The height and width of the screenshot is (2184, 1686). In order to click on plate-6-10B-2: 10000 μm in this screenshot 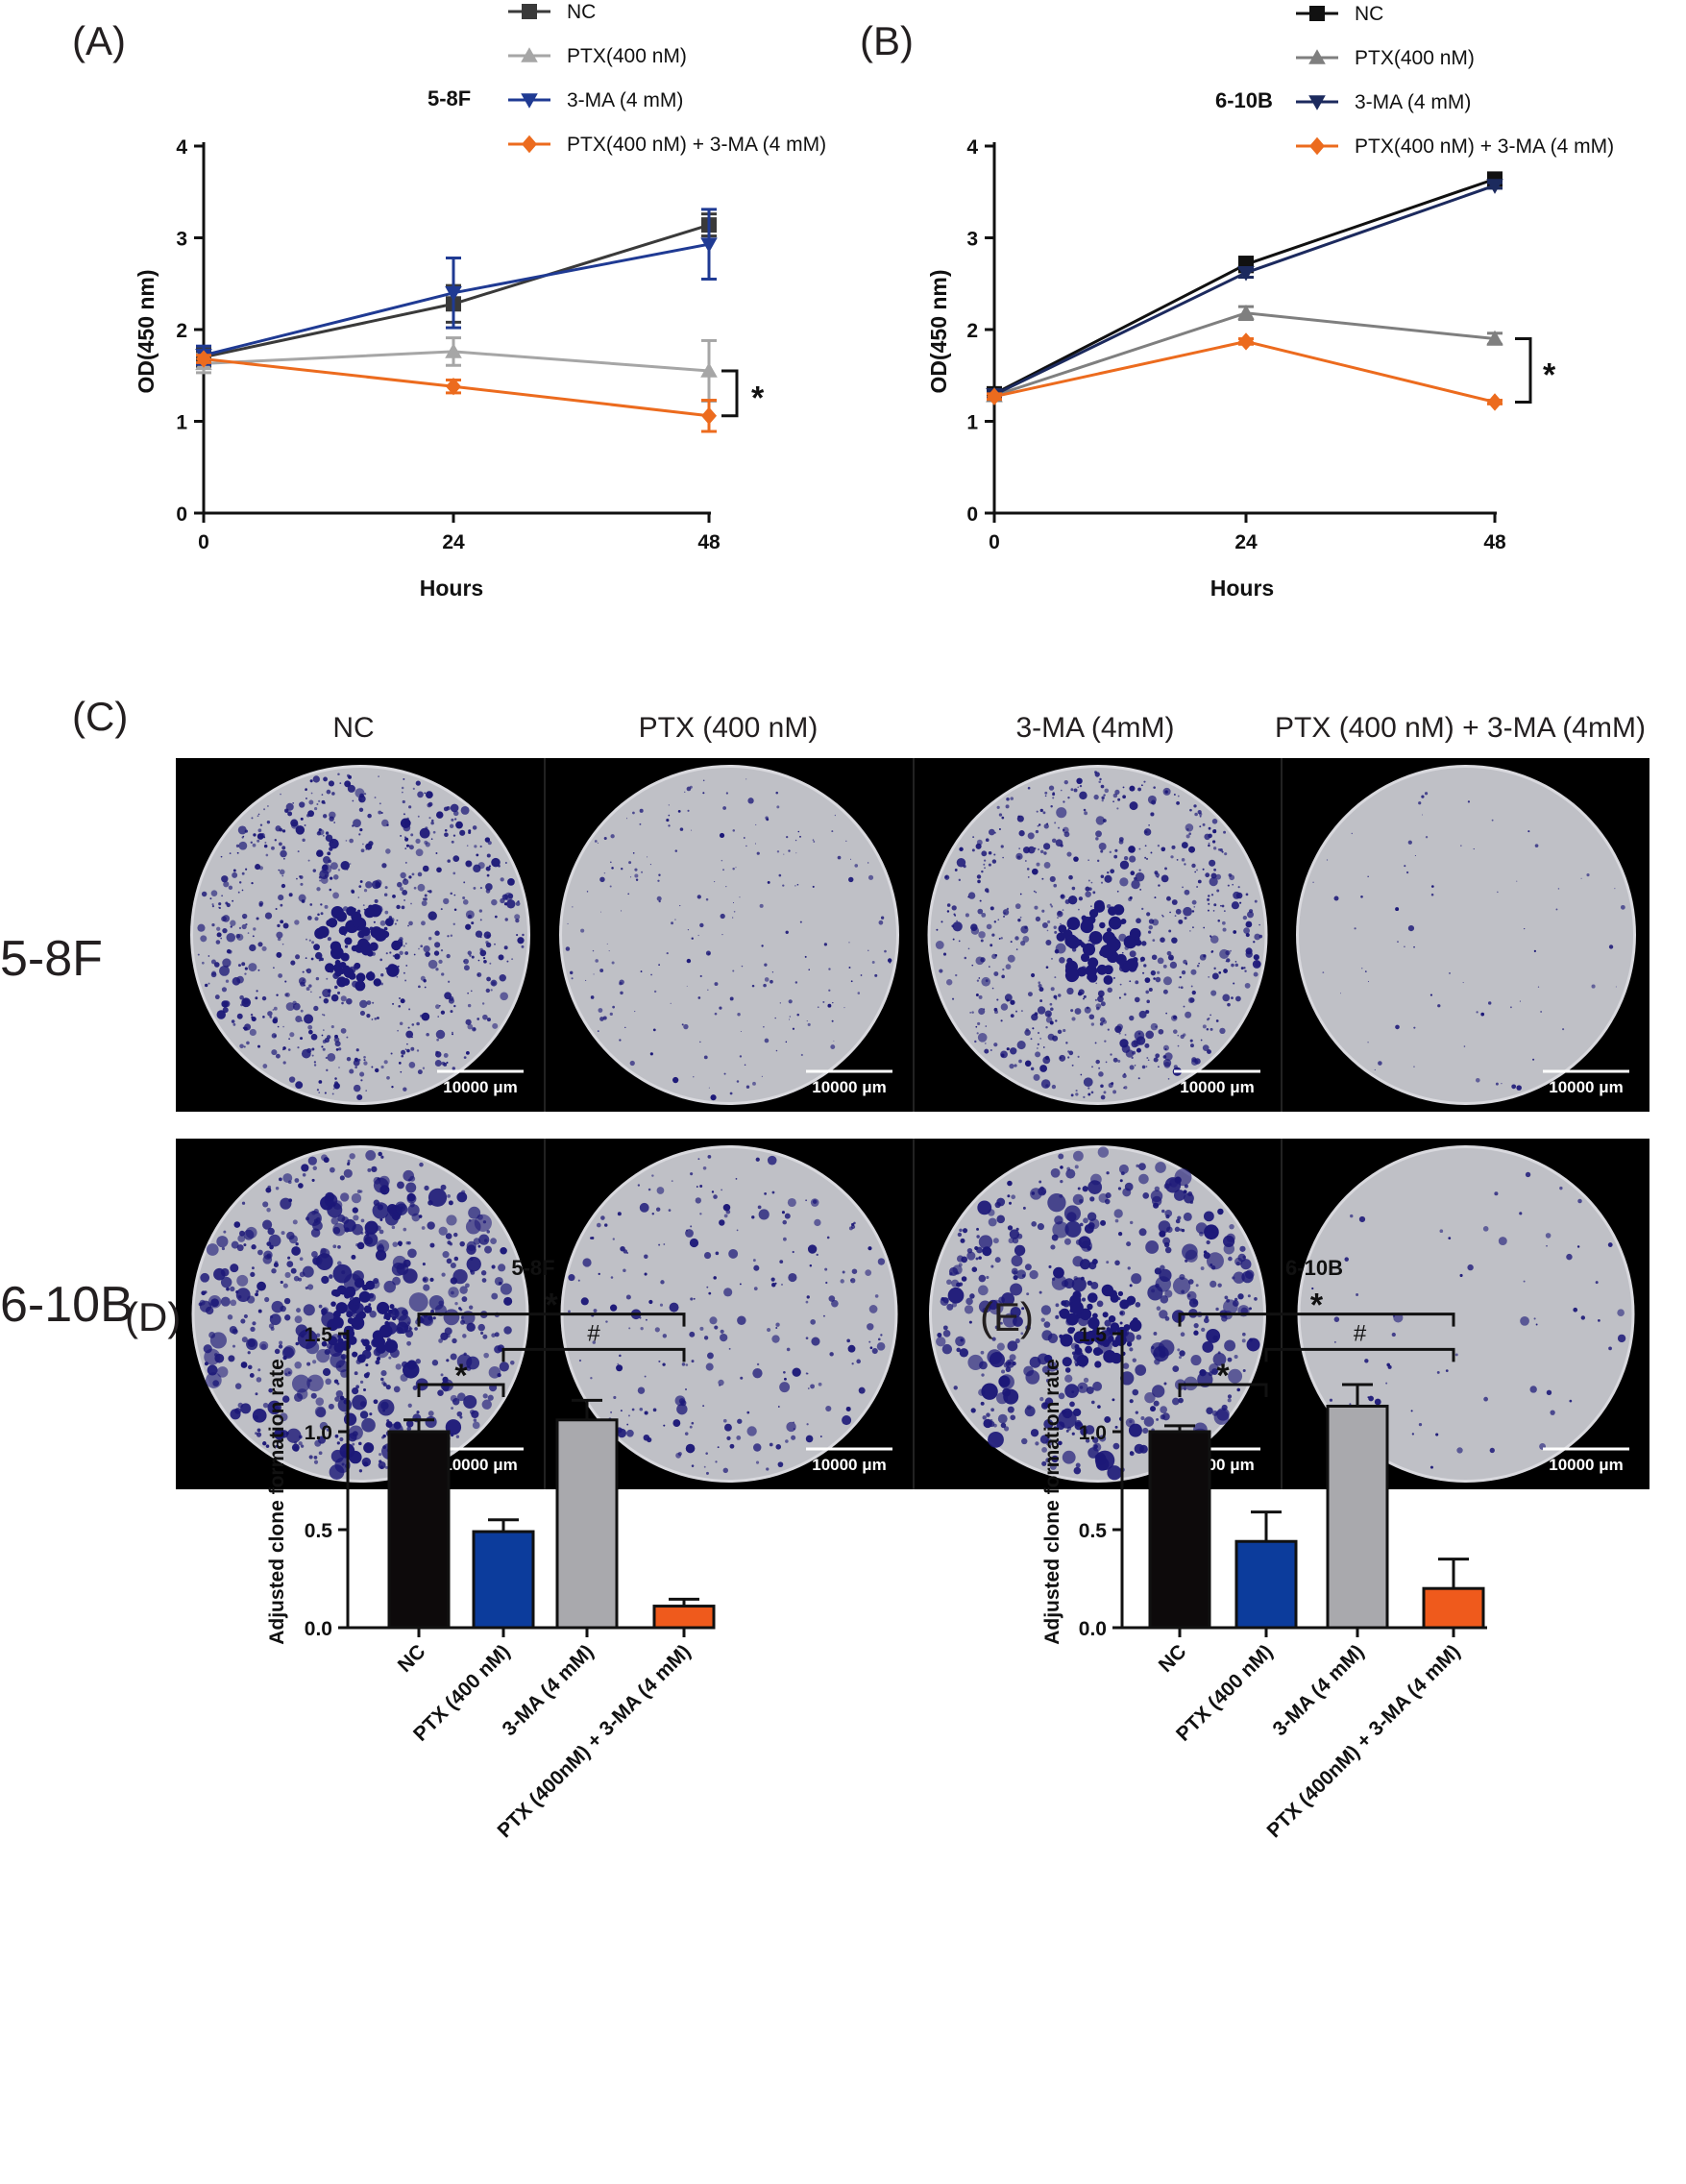, I will do `click(1097, 1314)`.